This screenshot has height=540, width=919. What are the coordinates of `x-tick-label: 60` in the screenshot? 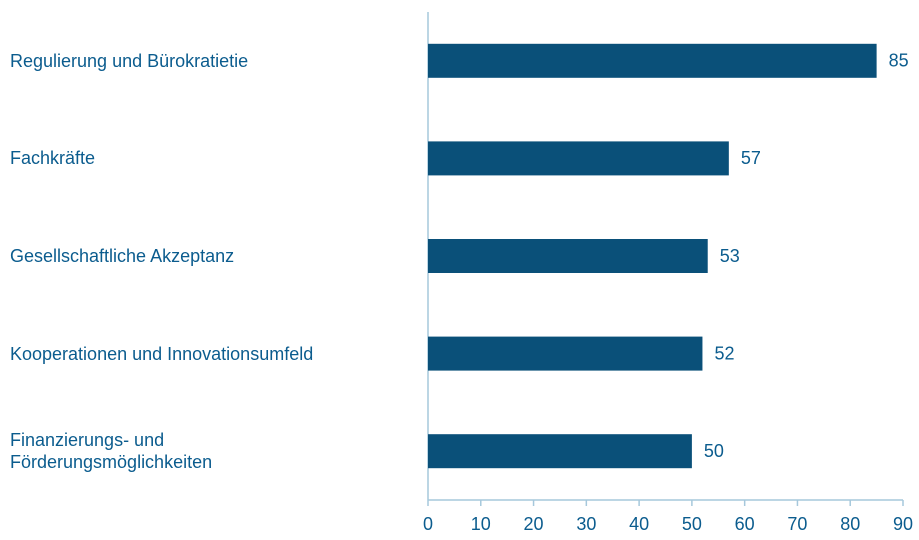 It's located at (745, 524).